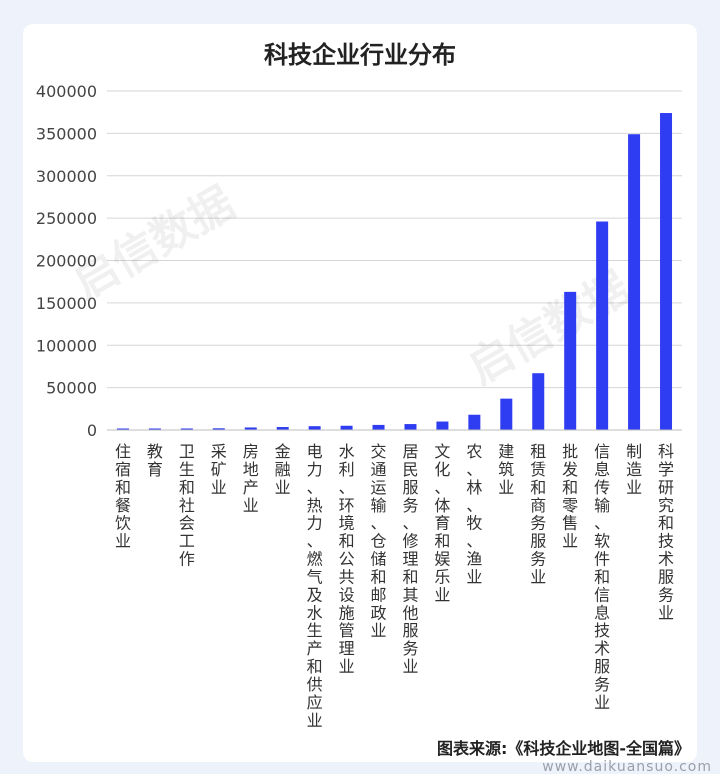 The height and width of the screenshot is (774, 720). Describe the element at coordinates (251, 478) in the screenshot. I see `category-label: 房地产业` at that location.